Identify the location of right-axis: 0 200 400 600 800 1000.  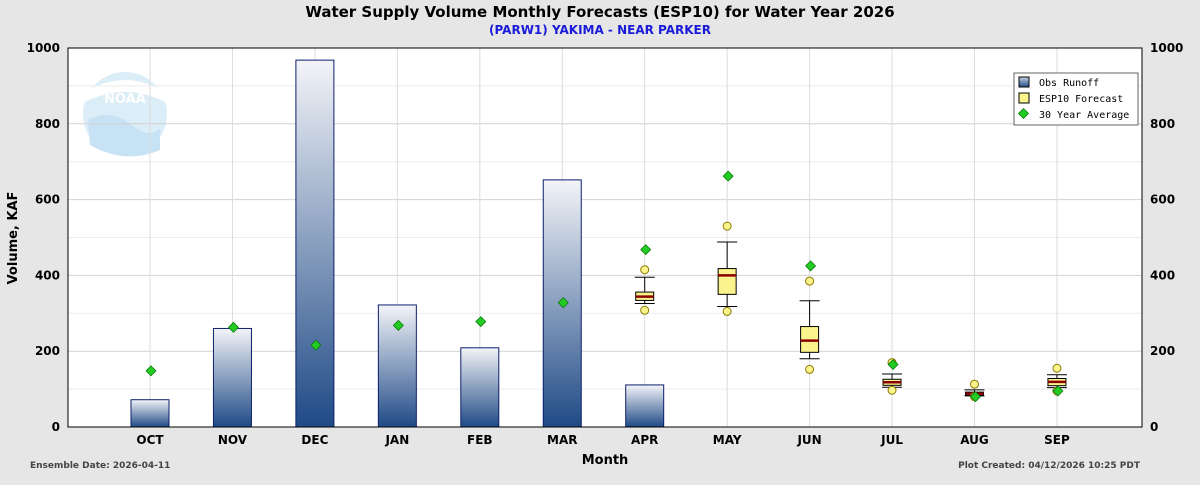
(1166, 237).